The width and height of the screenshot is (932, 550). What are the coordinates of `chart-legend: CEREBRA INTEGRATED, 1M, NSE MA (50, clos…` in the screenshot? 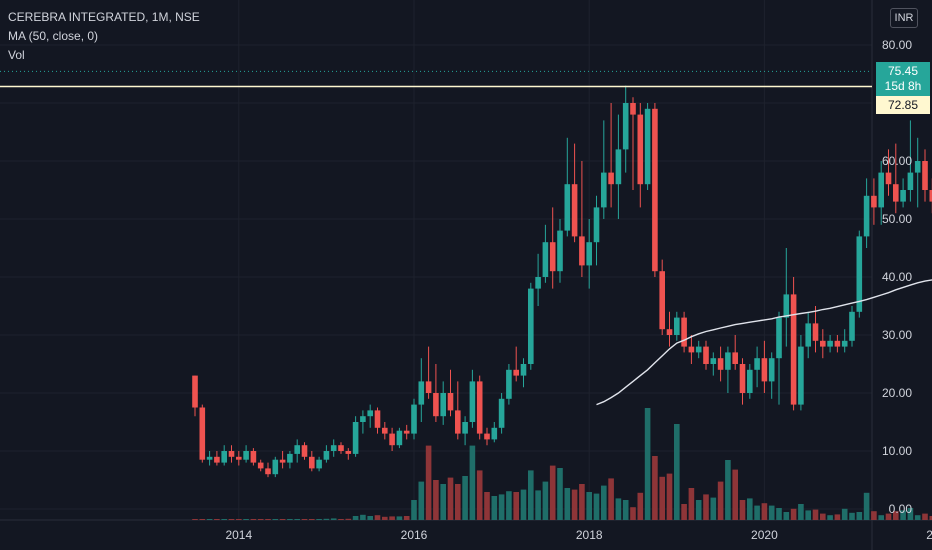 It's located at (104, 36).